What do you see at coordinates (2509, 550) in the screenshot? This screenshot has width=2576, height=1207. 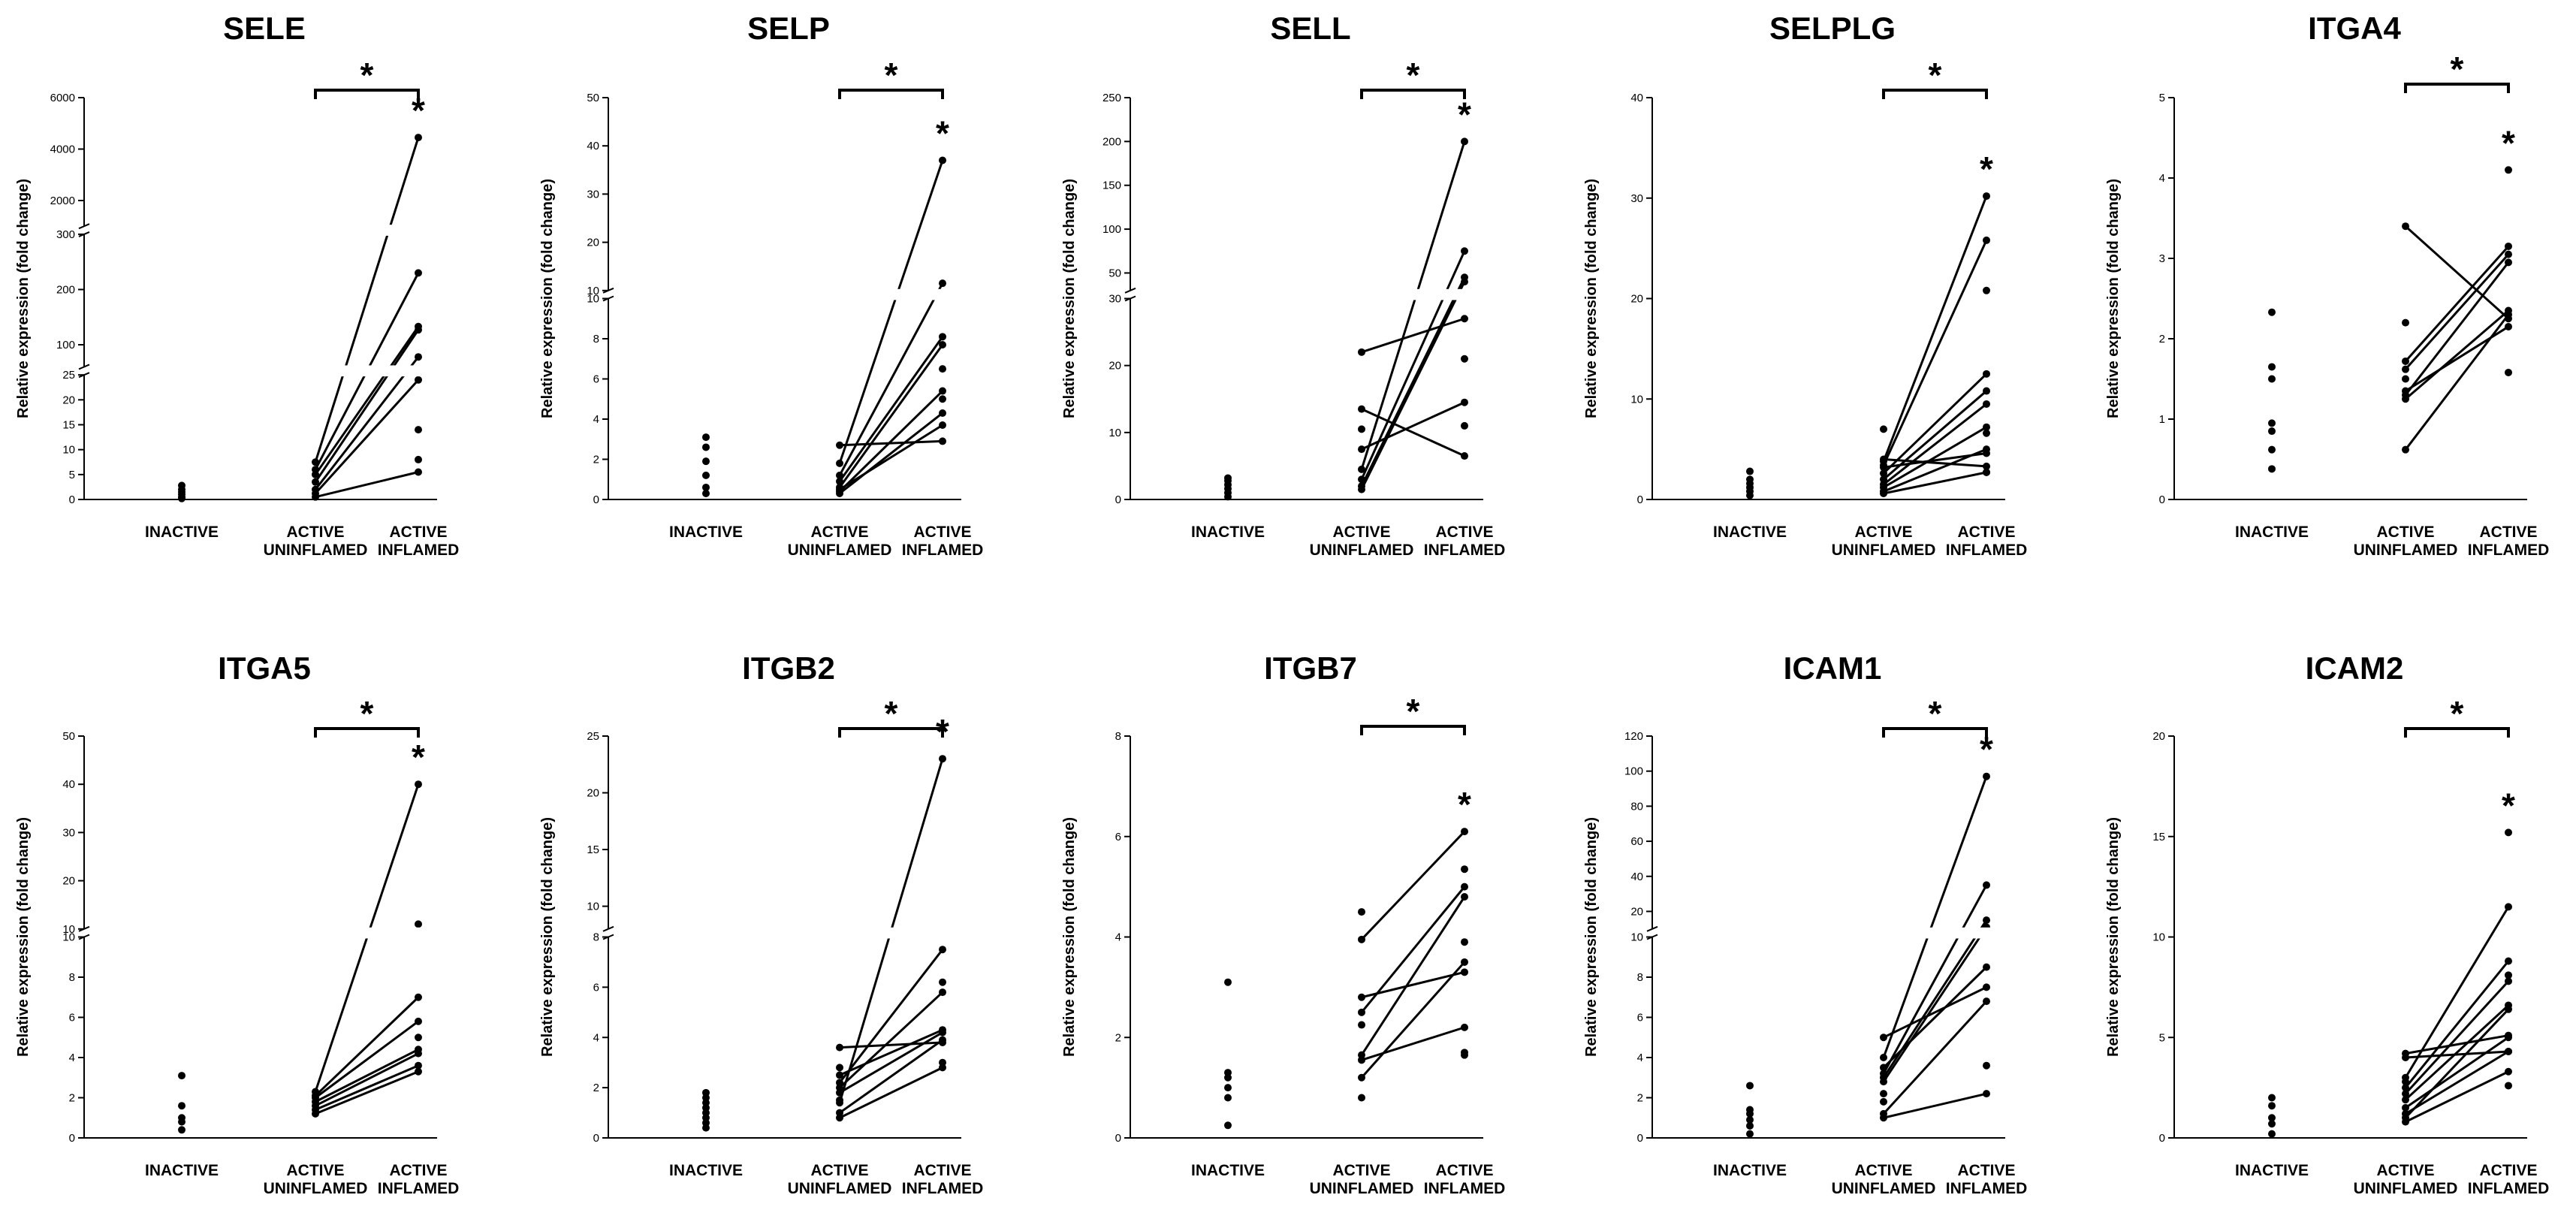 I see `category-label-line: INFLAMED` at bounding box center [2509, 550].